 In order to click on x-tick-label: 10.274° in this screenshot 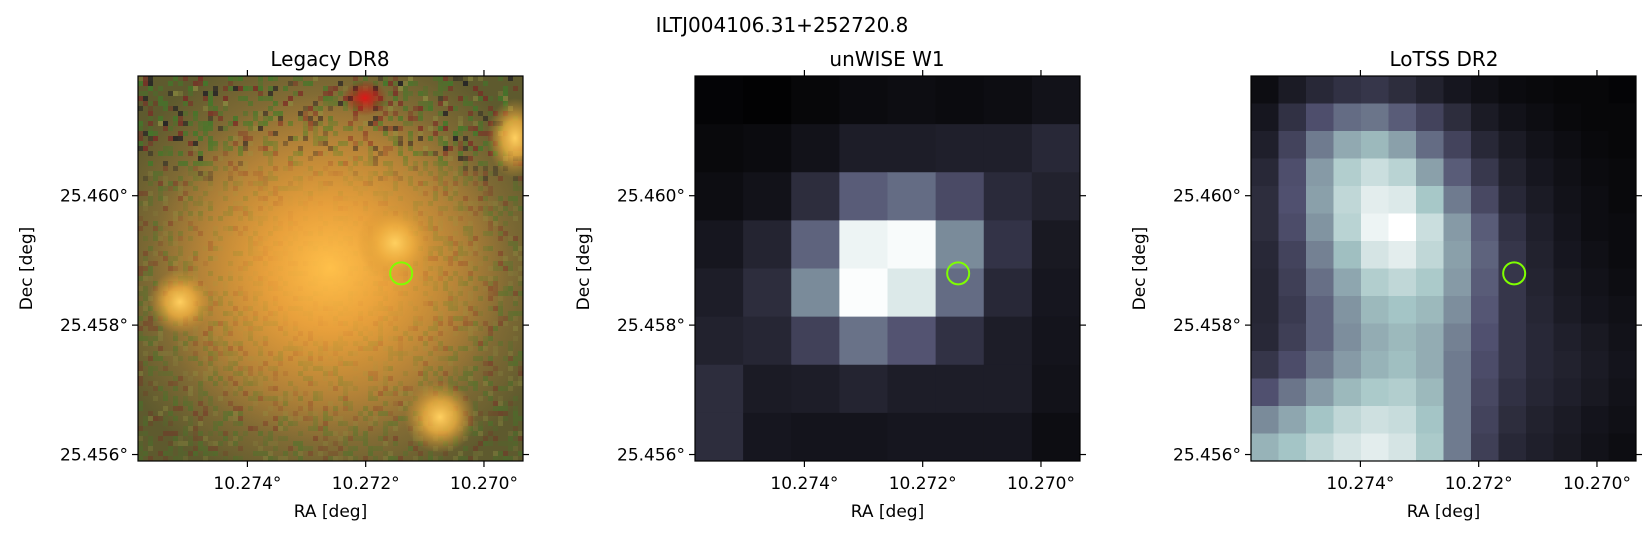, I will do `click(804, 484)`.